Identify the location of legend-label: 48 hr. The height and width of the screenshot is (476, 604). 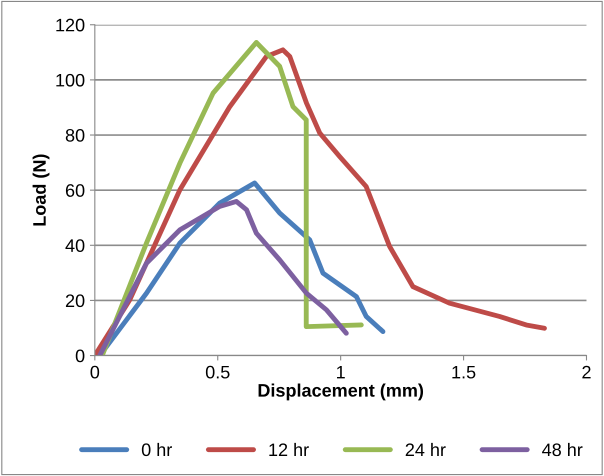
(562, 449).